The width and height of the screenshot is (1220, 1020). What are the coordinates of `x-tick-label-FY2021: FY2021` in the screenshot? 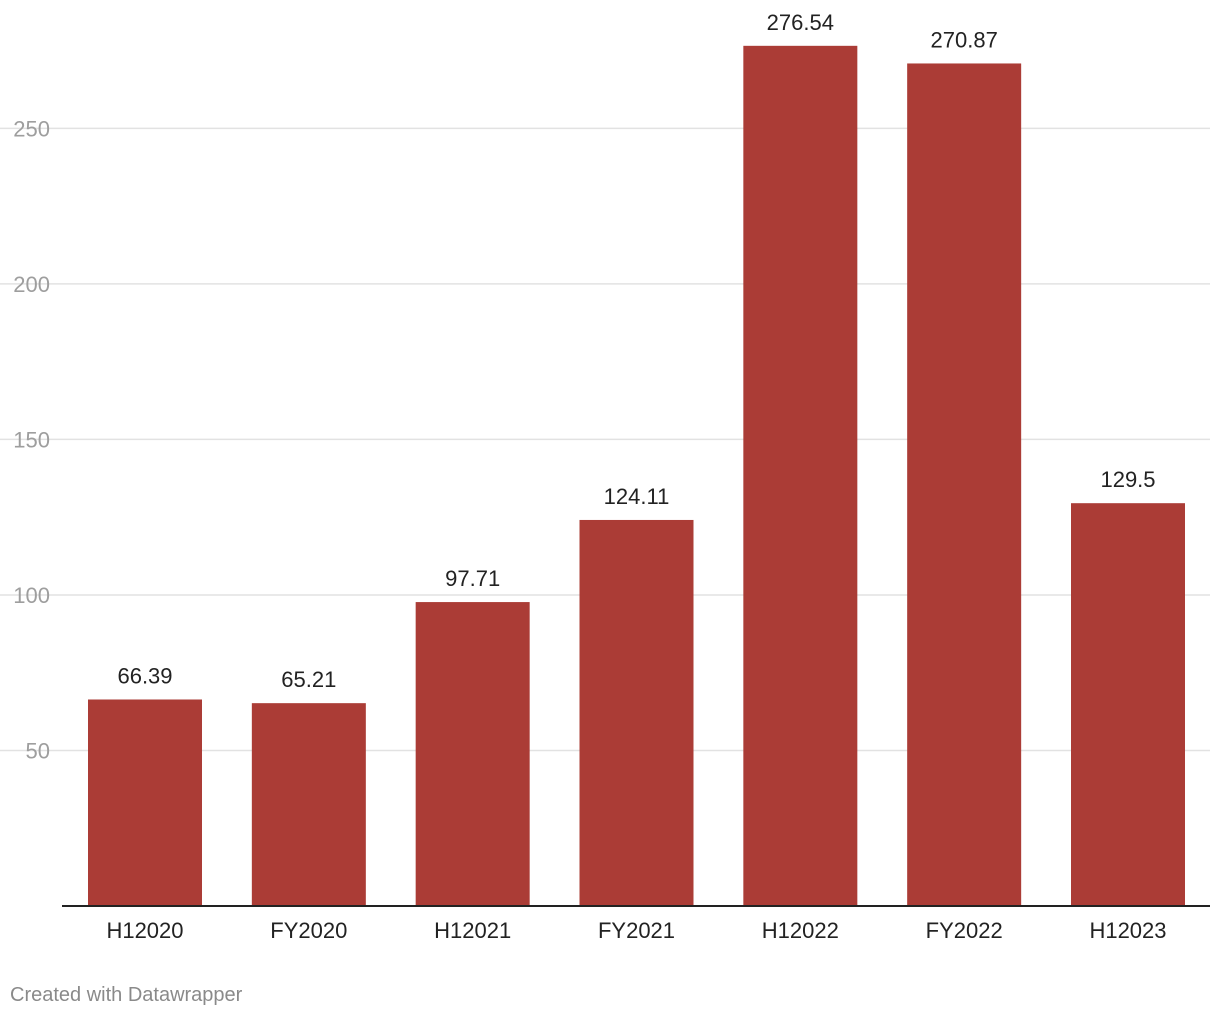 It's located at (636, 930).